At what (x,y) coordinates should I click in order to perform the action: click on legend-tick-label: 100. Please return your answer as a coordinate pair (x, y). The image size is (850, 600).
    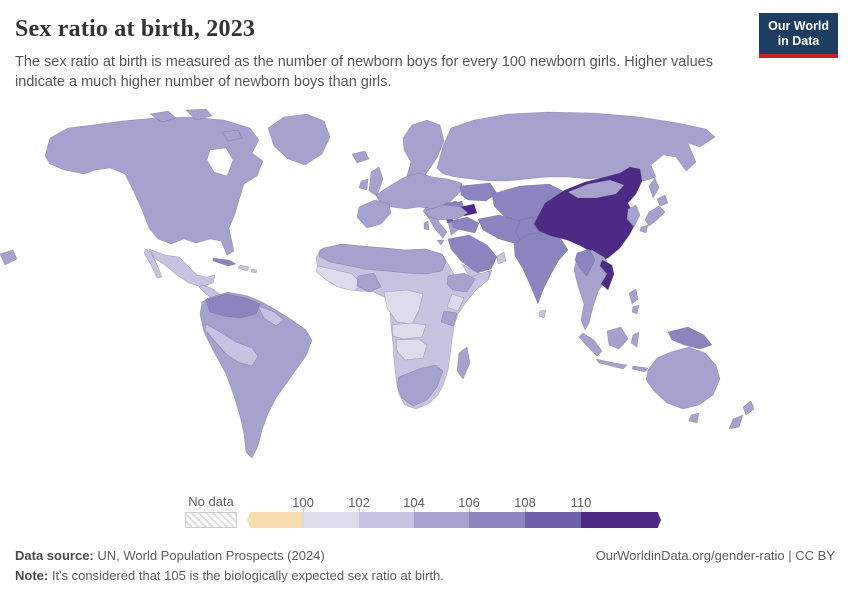
    Looking at the image, I should click on (303, 502).